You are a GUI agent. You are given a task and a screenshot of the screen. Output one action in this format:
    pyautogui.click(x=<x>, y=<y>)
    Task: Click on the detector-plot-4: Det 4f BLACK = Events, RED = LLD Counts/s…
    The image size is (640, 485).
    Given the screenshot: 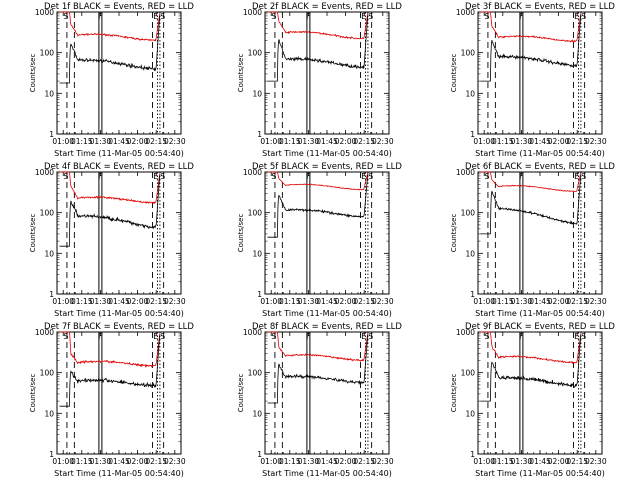 What is the action you would take?
    pyautogui.click(x=111, y=240)
    